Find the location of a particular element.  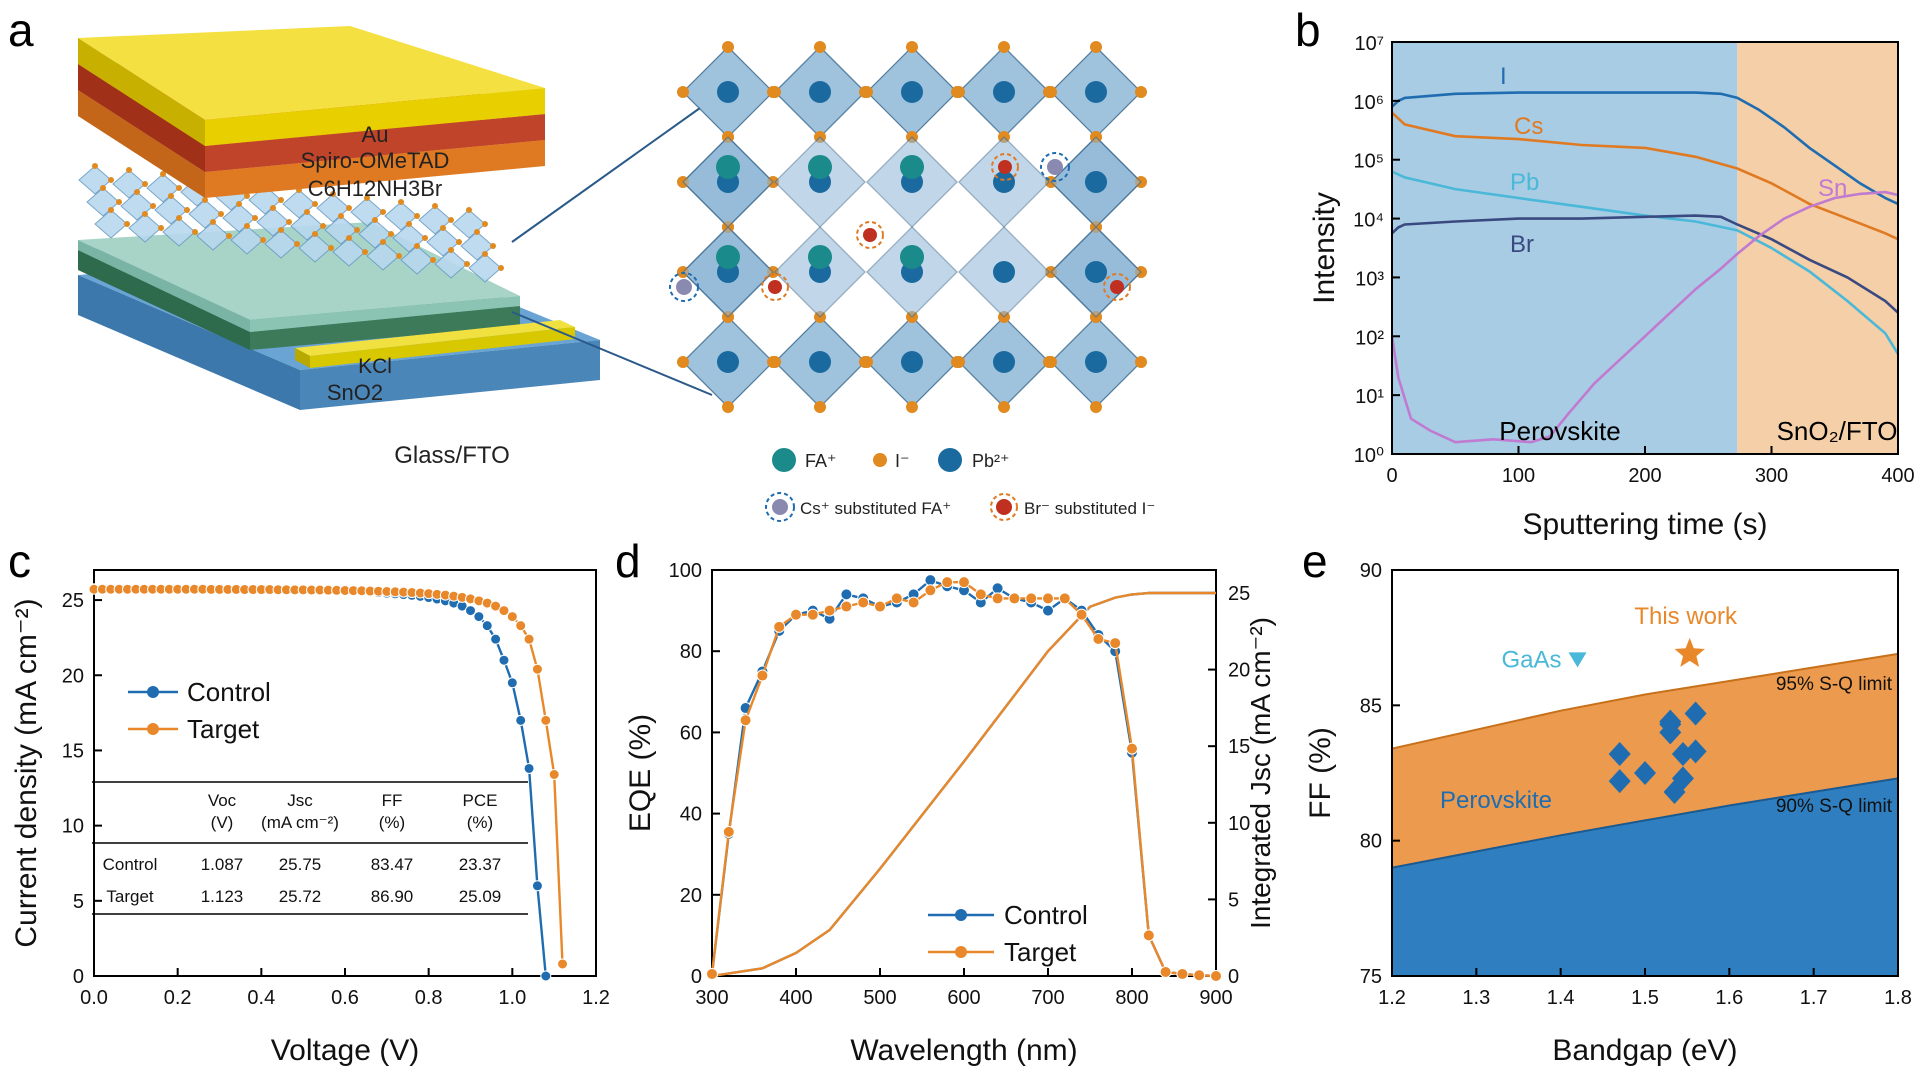

y-tick-label: 10 is located at coordinates (73, 827).